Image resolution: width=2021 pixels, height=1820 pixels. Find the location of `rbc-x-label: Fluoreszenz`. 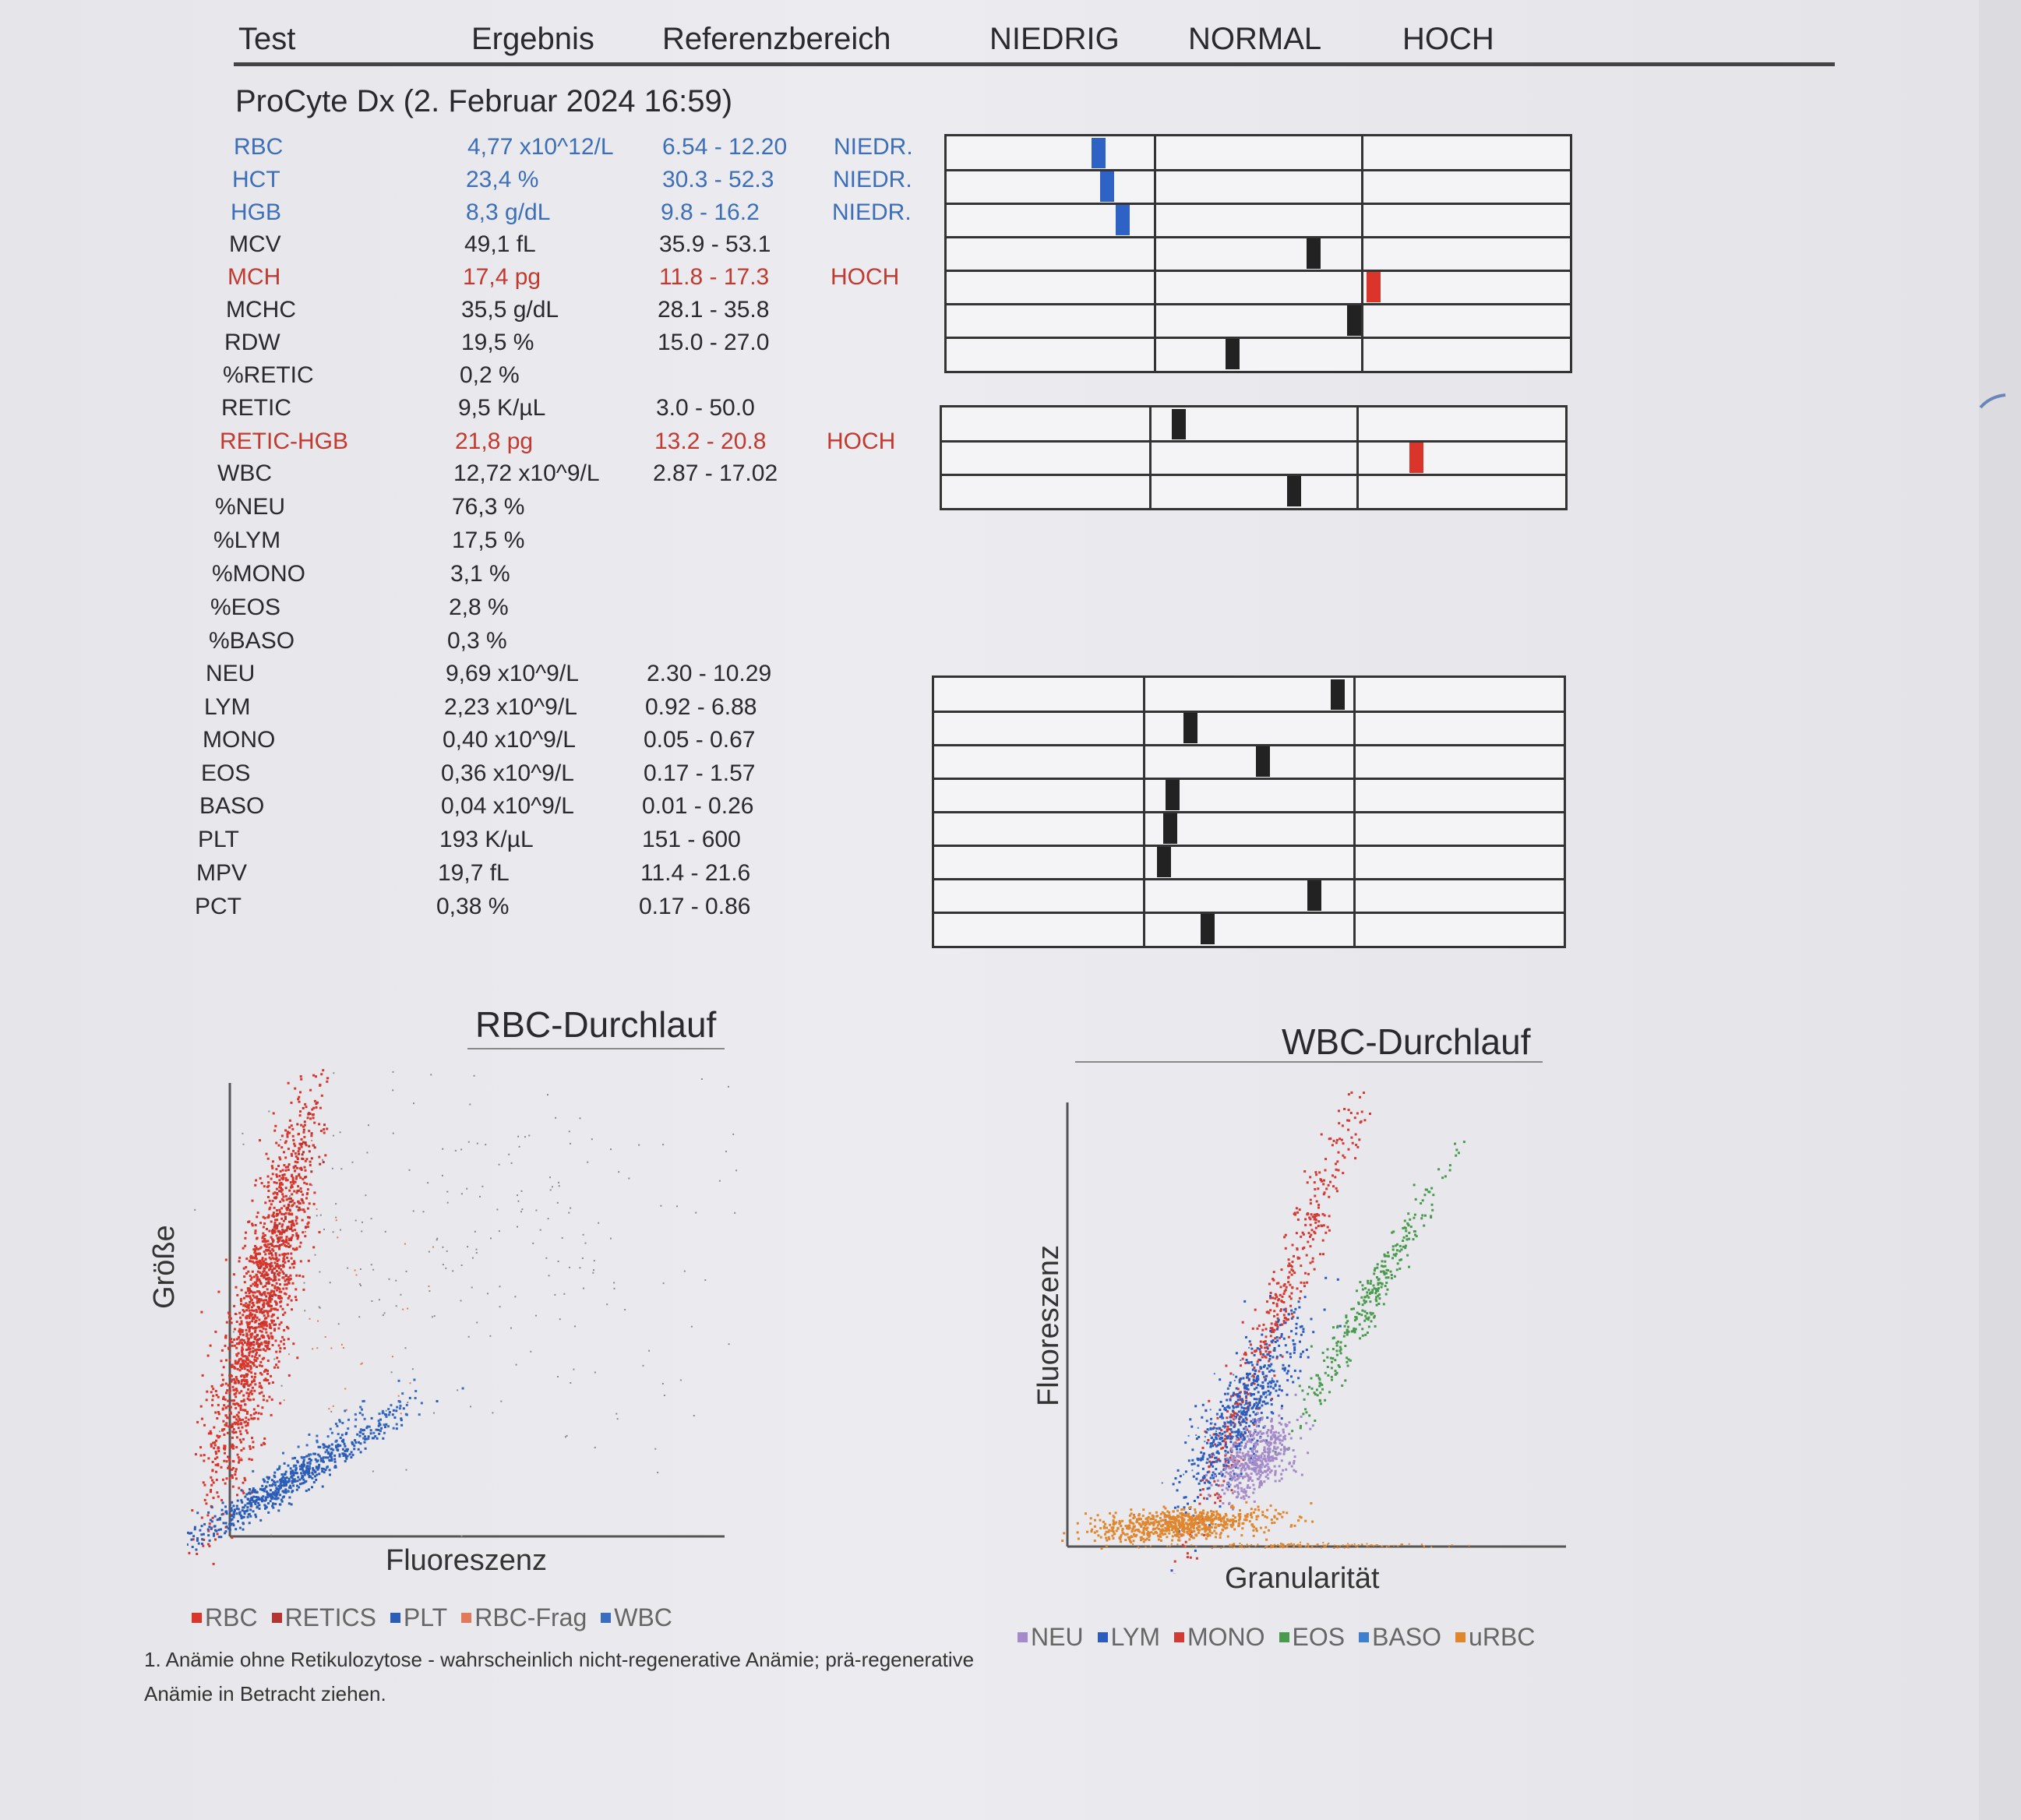

rbc-x-label: Fluoreszenz is located at coordinates (466, 1560).